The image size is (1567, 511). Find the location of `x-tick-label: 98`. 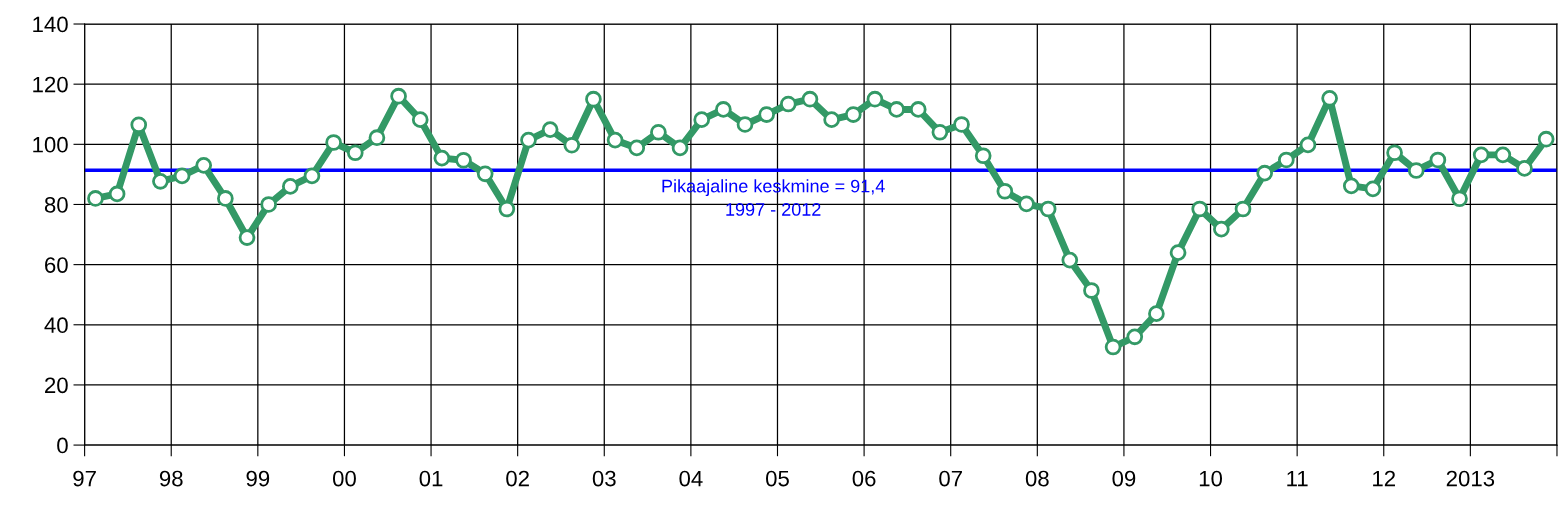

x-tick-label: 98 is located at coordinates (171, 478).